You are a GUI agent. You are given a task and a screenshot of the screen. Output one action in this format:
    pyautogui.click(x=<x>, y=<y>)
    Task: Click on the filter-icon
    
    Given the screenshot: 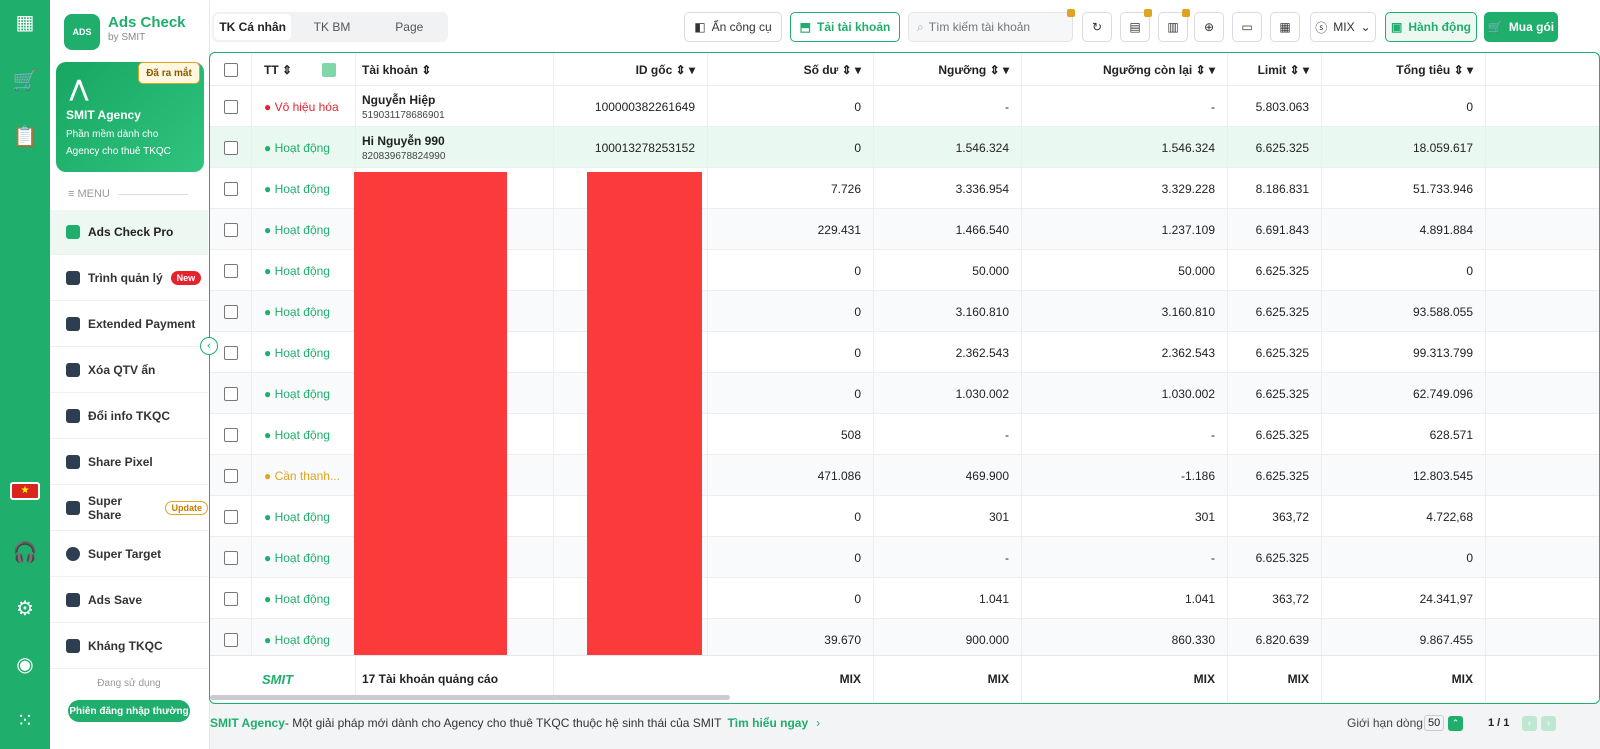 What is the action you would take?
    pyautogui.click(x=329, y=69)
    